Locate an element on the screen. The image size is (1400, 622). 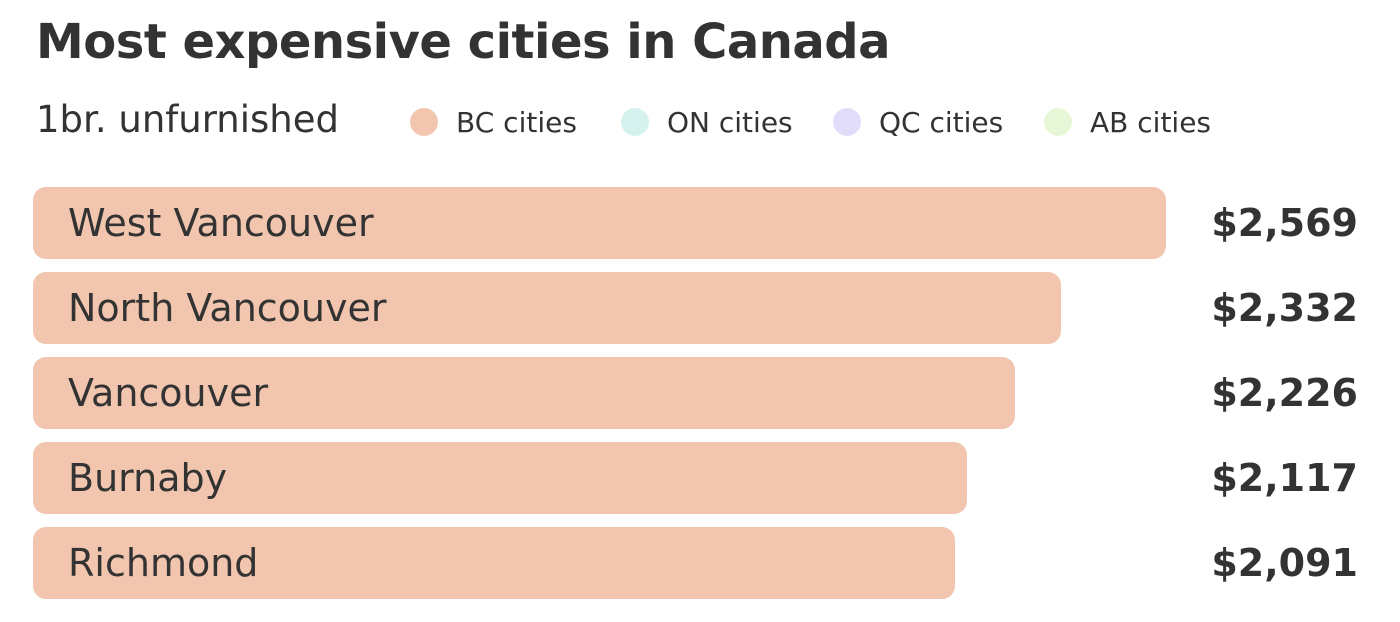
legend-item-bc: BC cities is located at coordinates (493, 122).